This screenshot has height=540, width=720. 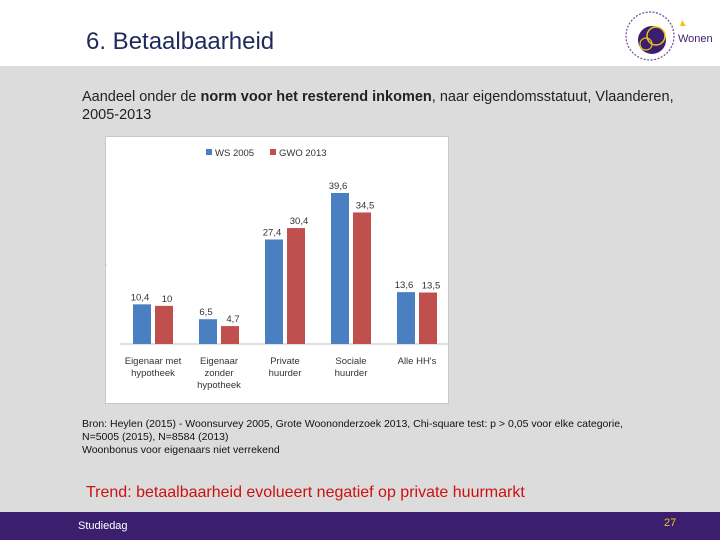 What do you see at coordinates (351, 373) in the screenshot?
I see `category-label-4-2: huurder` at bounding box center [351, 373].